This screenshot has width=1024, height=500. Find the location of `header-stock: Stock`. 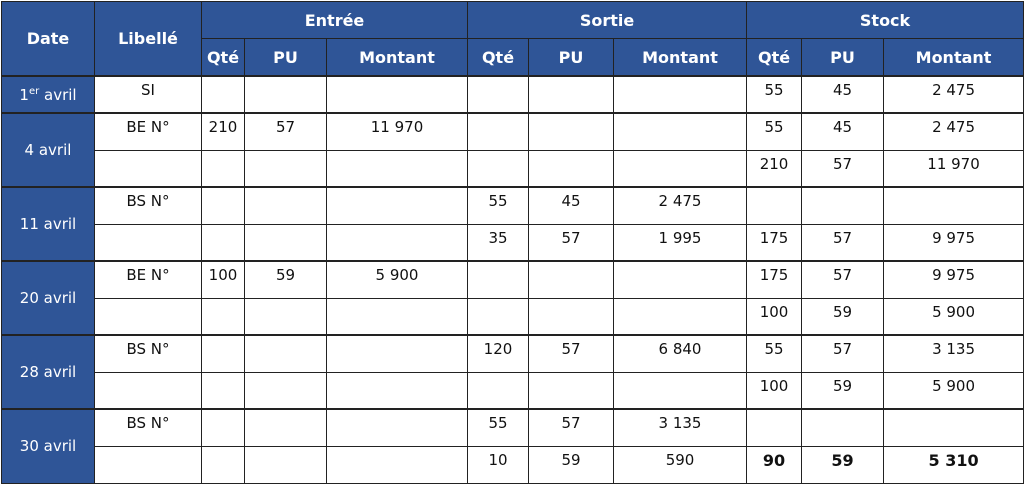

header-stock: Stock is located at coordinates (885, 20).